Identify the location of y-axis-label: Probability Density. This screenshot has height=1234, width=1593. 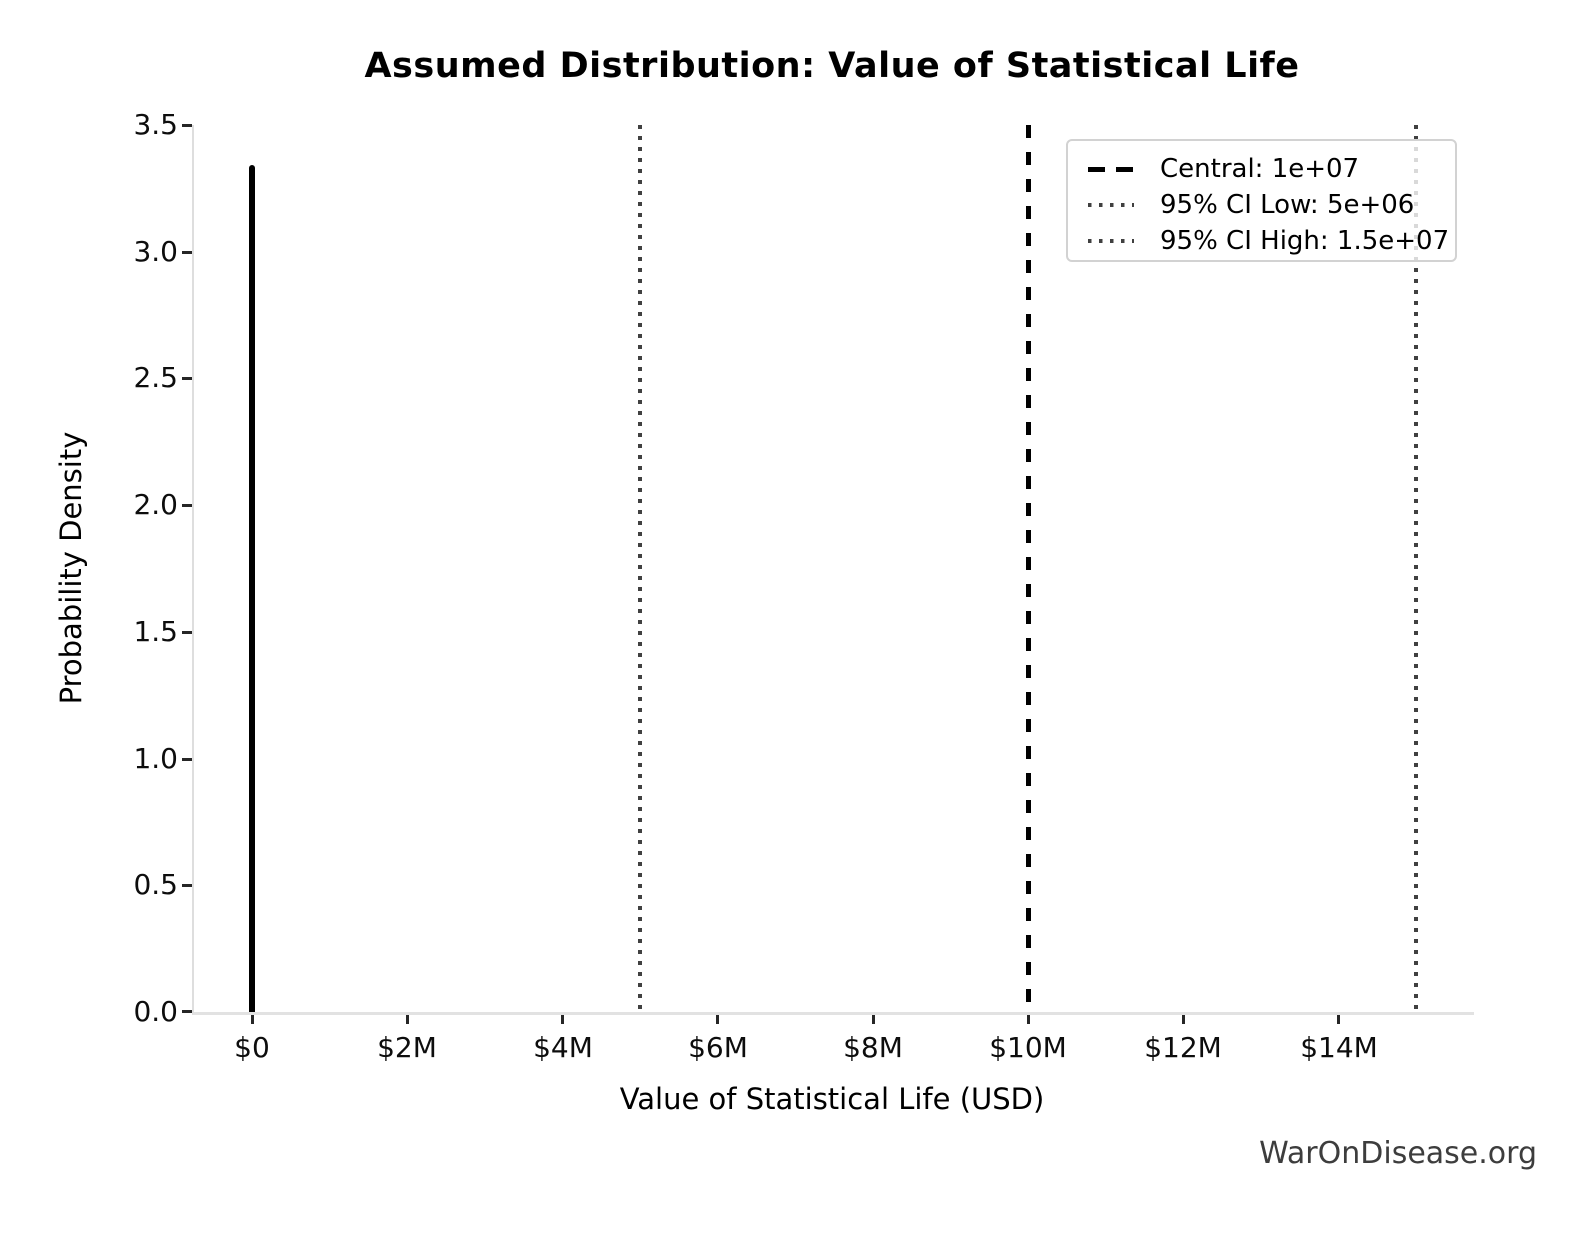
(71, 568).